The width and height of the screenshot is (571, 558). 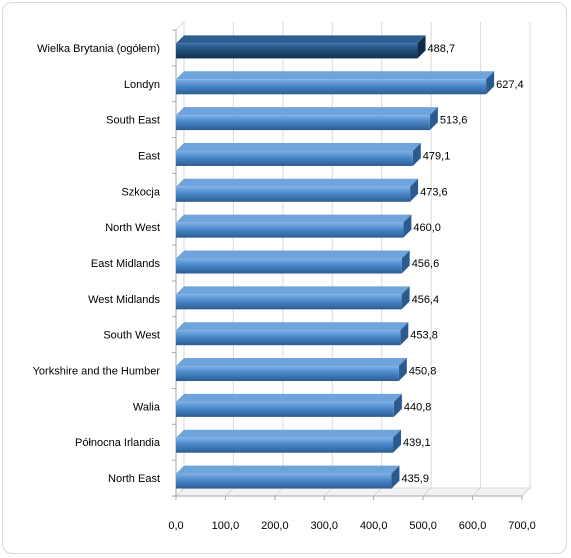 What do you see at coordinates (147, 407) in the screenshot?
I see `category-label: Walia` at bounding box center [147, 407].